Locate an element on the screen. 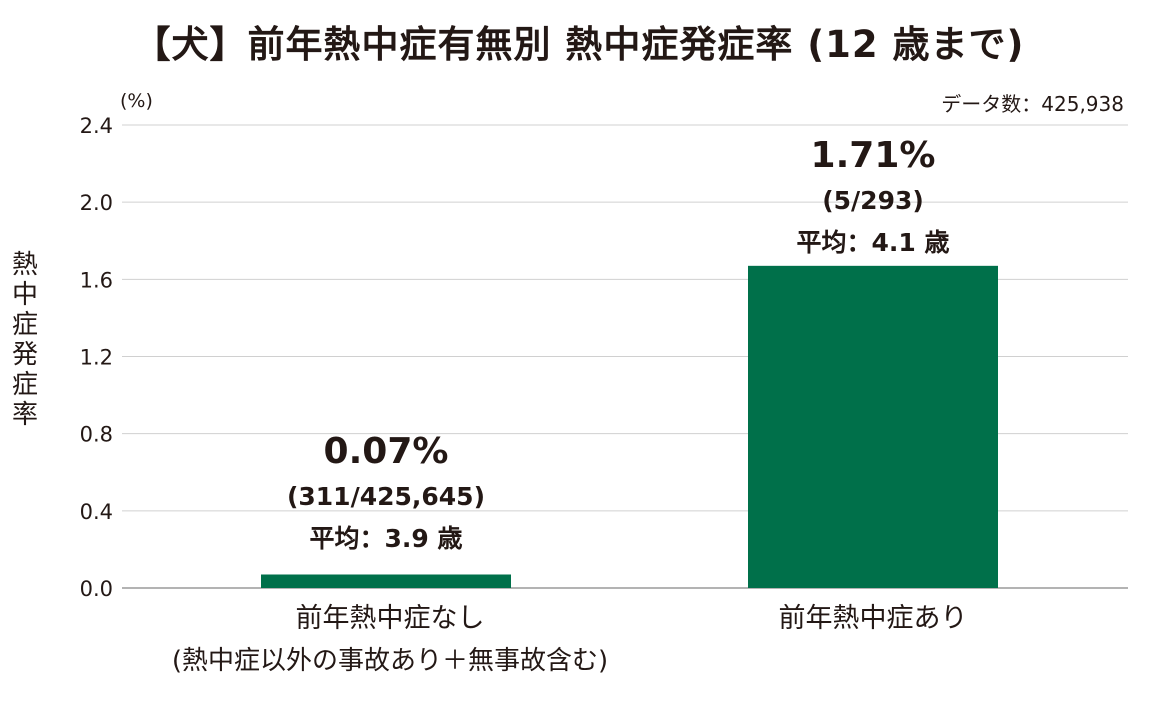  x-category-label-prior: 前年熱中症あり is located at coordinates (873, 619).